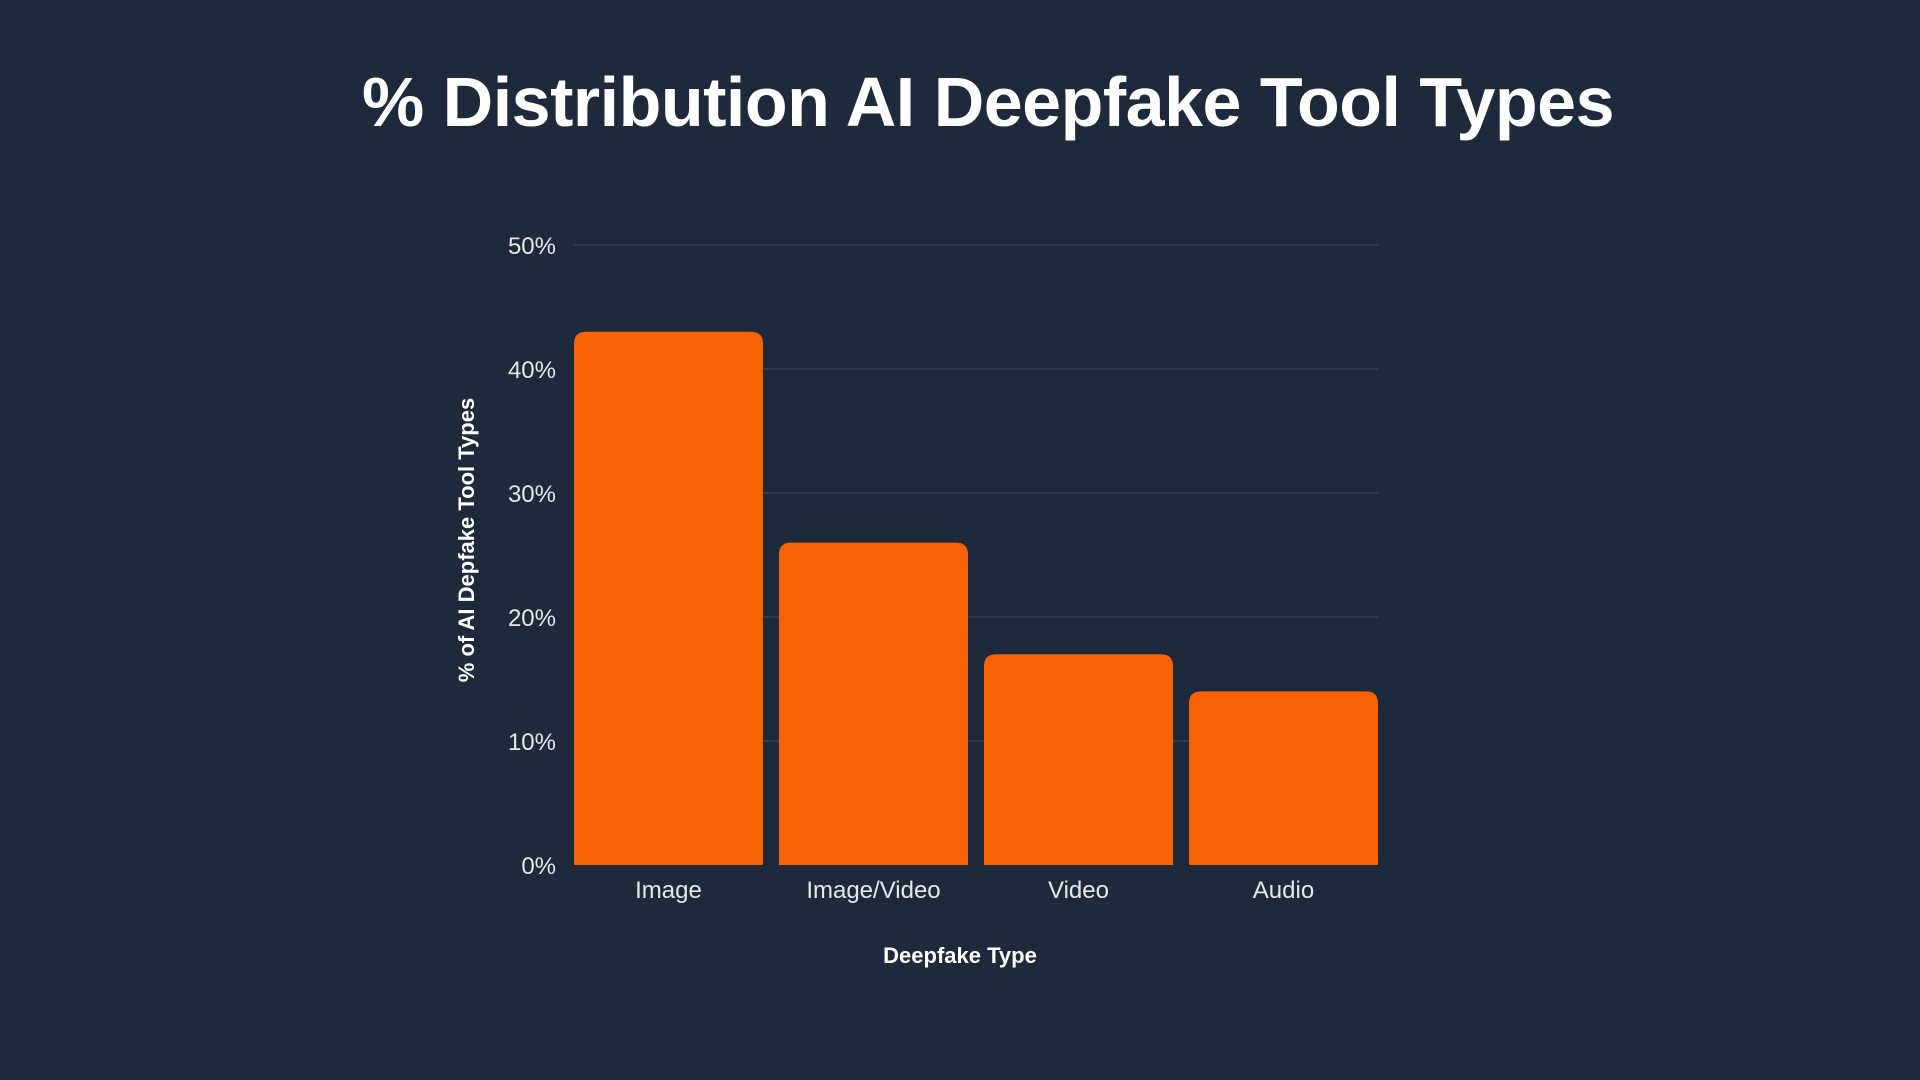 The height and width of the screenshot is (1080, 1920). Describe the element at coordinates (466, 540) in the screenshot. I see `y-axis-title: % of AI Depfake Tool Types` at that location.